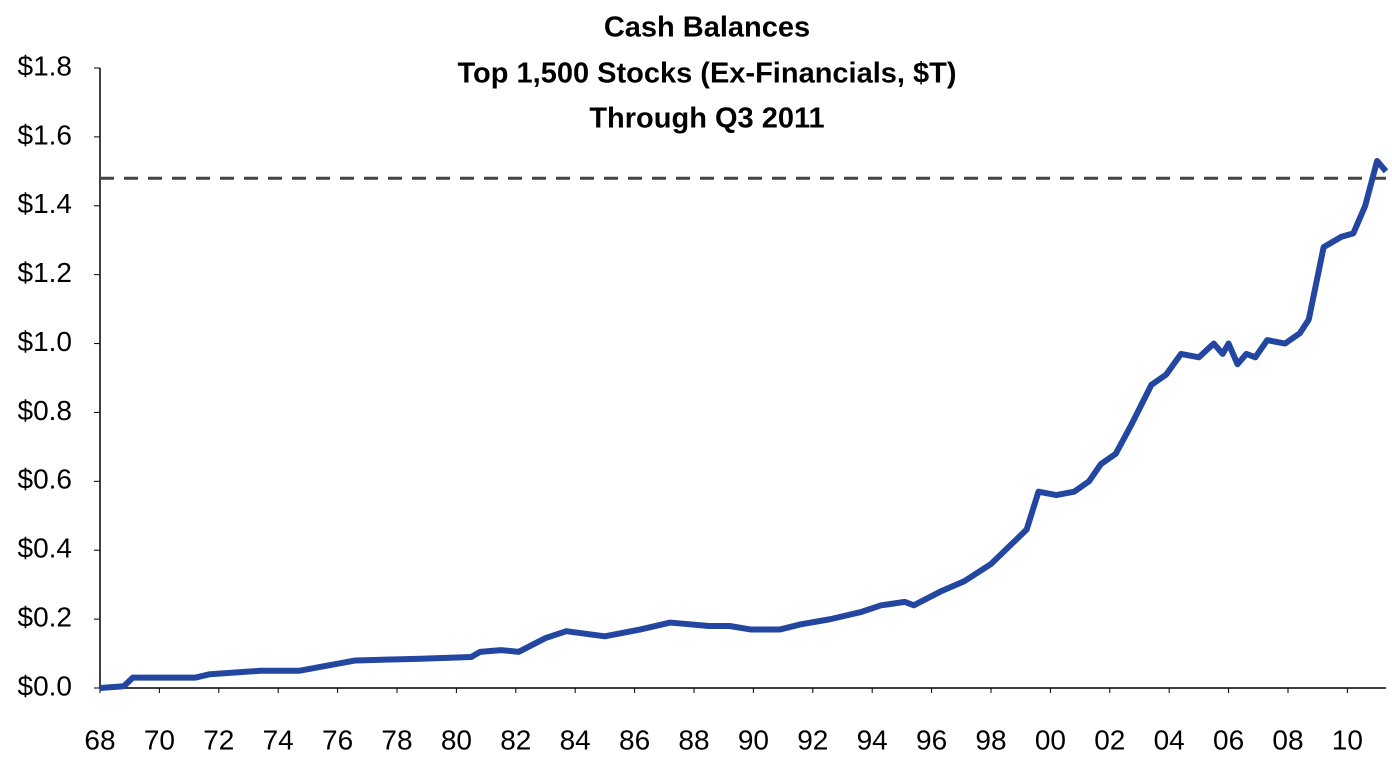 This screenshot has width=1392, height=757. What do you see at coordinates (45, 134) in the screenshot?
I see `y-tick-label: $1.6` at bounding box center [45, 134].